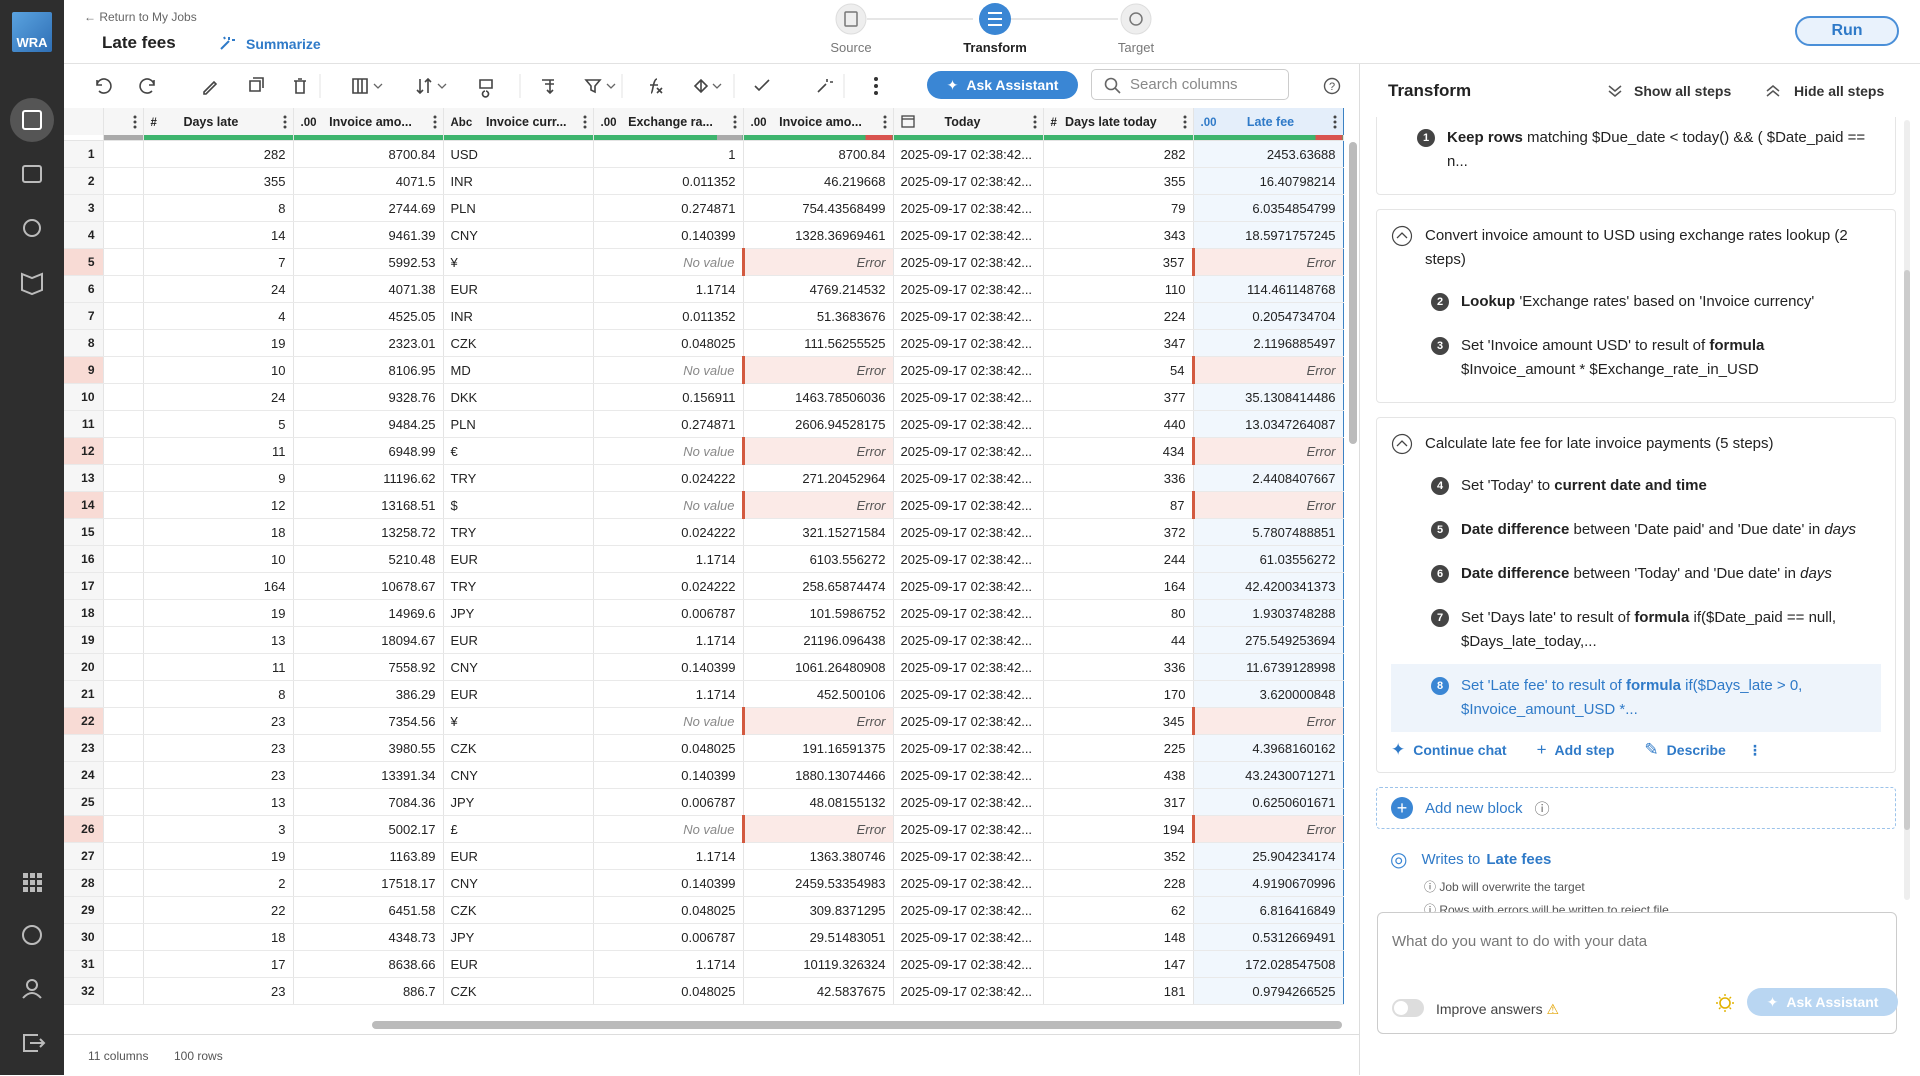  I want to click on tool-undo, so click(104, 86).